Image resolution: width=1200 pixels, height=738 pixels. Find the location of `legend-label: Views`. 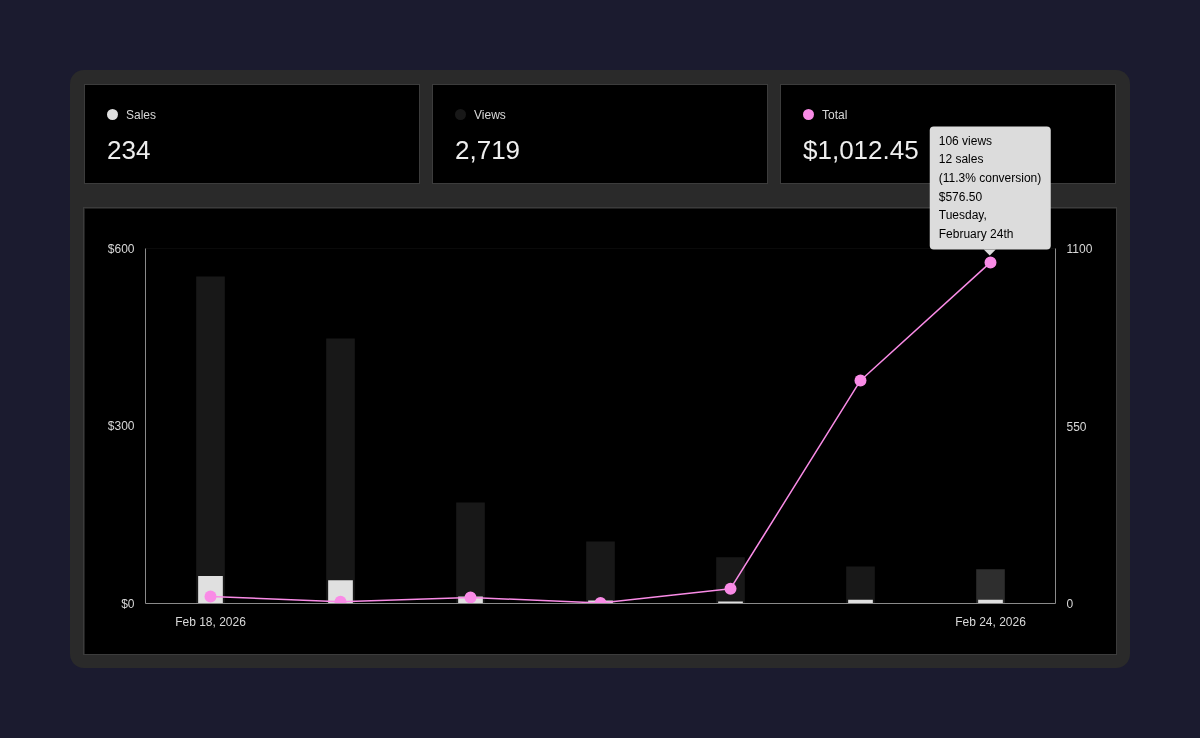

legend-label: Views is located at coordinates (490, 115).